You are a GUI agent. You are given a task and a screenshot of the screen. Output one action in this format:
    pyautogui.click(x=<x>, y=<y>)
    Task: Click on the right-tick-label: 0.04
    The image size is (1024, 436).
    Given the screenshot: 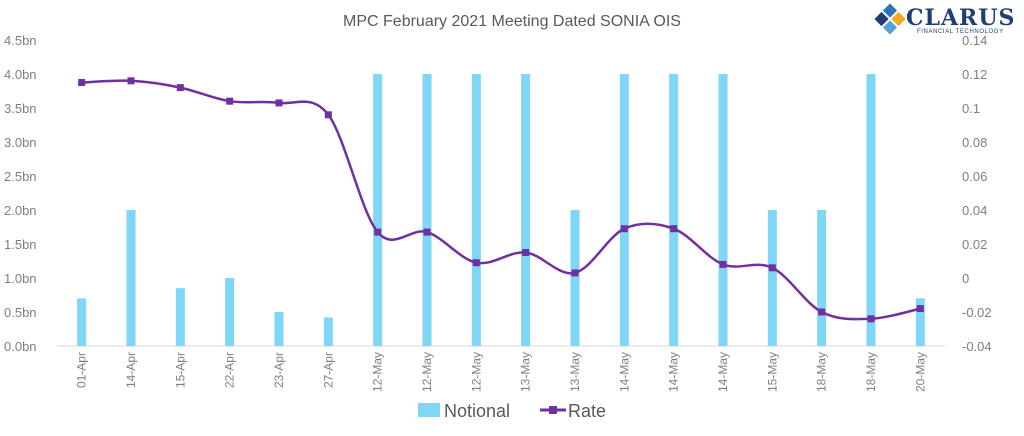 What is the action you would take?
    pyautogui.click(x=974, y=210)
    